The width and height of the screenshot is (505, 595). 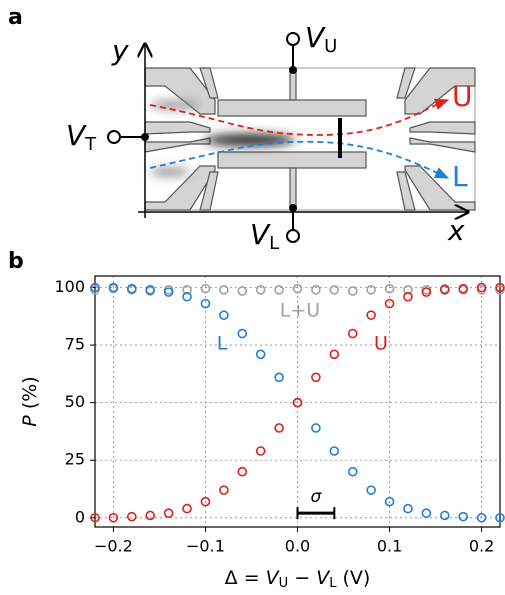 What do you see at coordinates (30, 421) in the screenshot?
I see `y-axis-label-part: P` at bounding box center [30, 421].